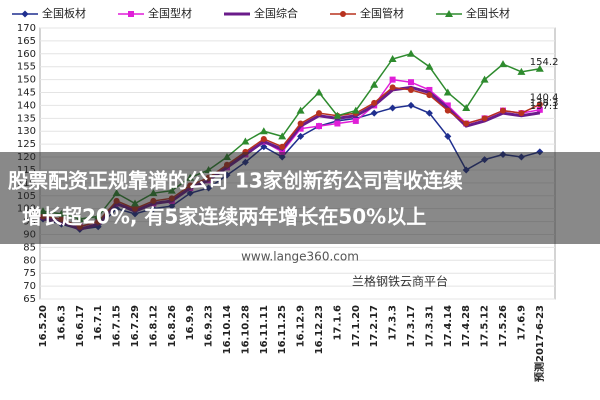 The image size is (600, 400). What do you see at coordinates (235, 181) in the screenshot?
I see `headline: 股票配资正规靠谱的公司 13家创新药公司营收连续` at bounding box center [235, 181].